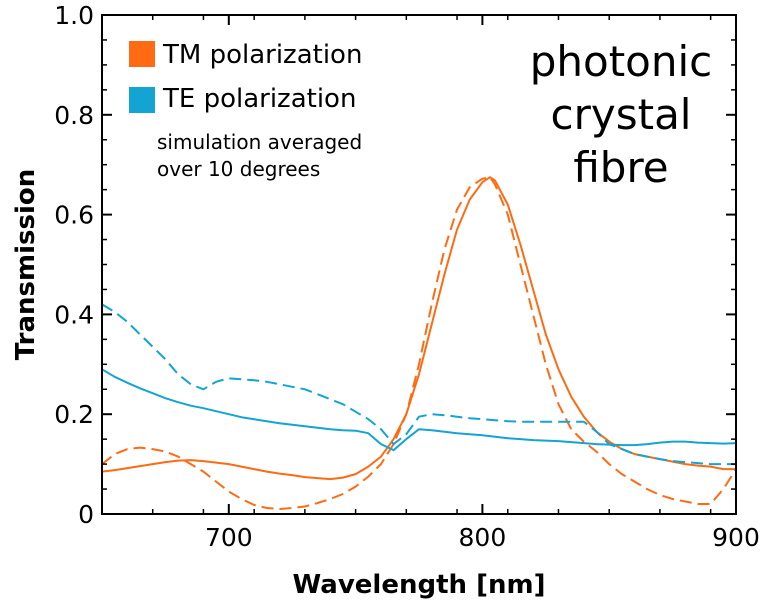  Describe the element at coordinates (621, 114) in the screenshot. I see `annotation-big-line2: crystal` at that location.